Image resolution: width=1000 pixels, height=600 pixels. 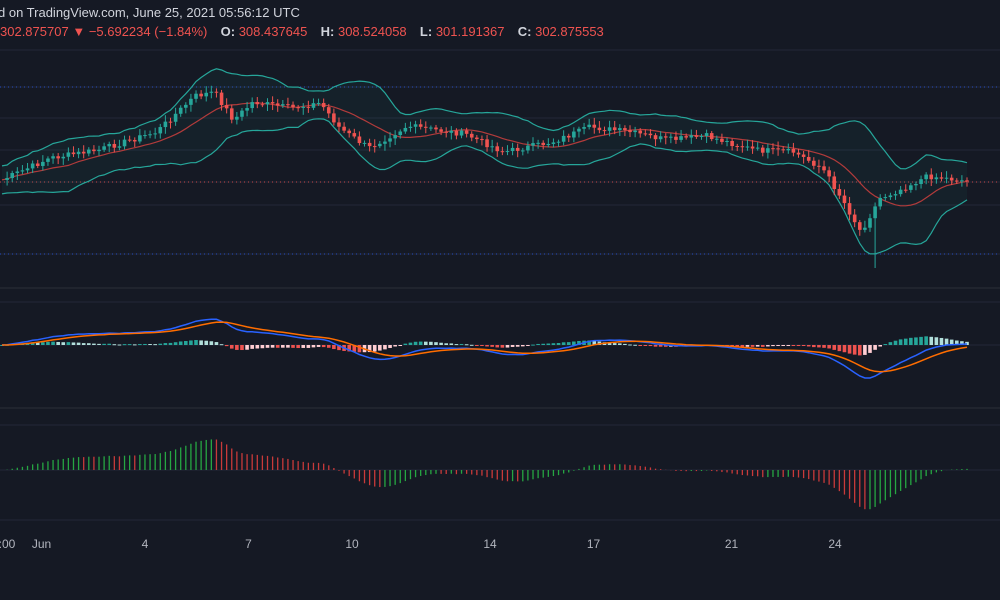 I want to click on macd-panel, so click(x=484, y=348).